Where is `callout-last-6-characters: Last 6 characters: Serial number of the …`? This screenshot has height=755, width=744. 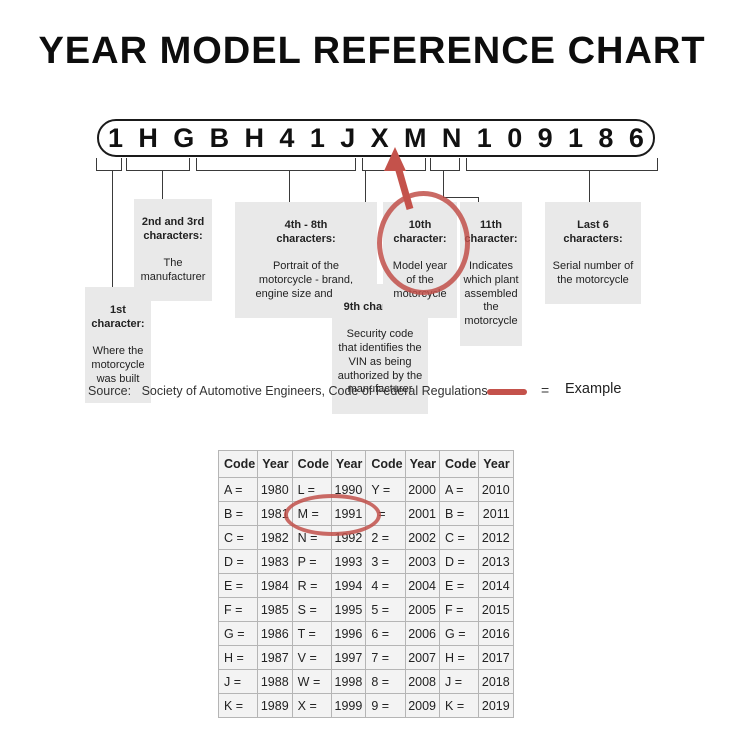
callout-last-6-characters: Last 6 characters: Serial number of the … is located at coordinates (593, 253).